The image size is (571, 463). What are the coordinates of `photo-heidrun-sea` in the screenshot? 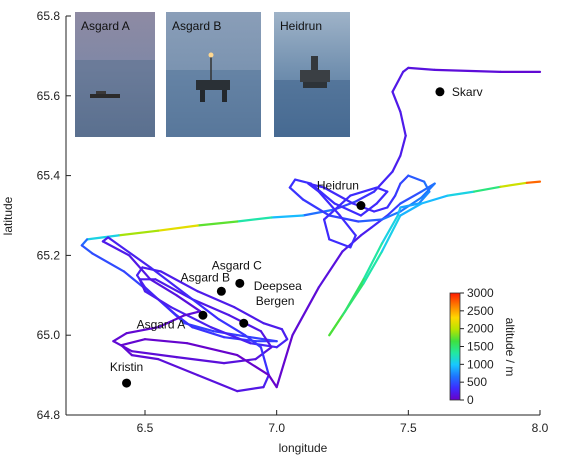 It's located at (312, 108).